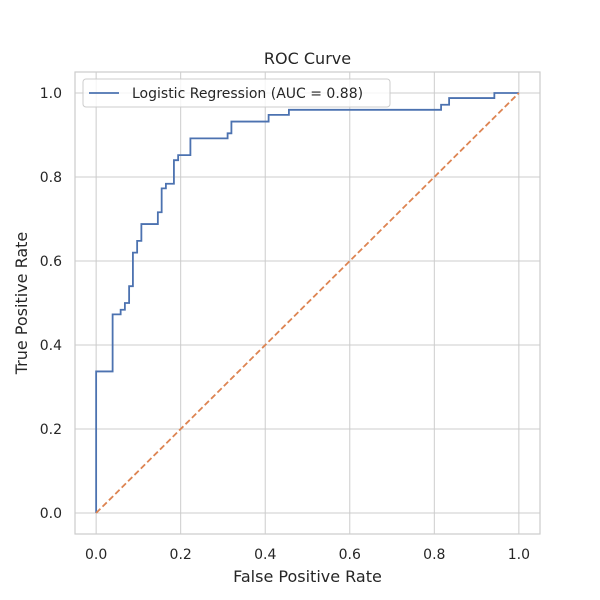 Image resolution: width=600 pixels, height=600 pixels. Describe the element at coordinates (519, 555) in the screenshot. I see `x-tick-label: 1.0` at that location.